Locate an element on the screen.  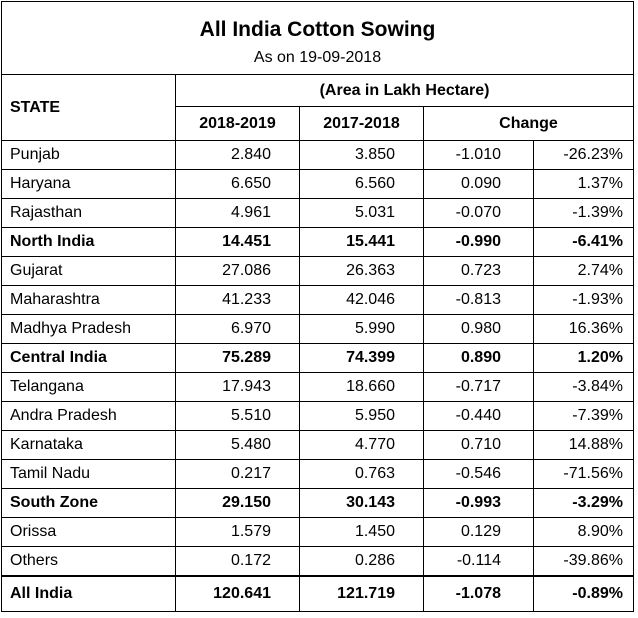
change-percent: 16.36% is located at coordinates (583, 329).